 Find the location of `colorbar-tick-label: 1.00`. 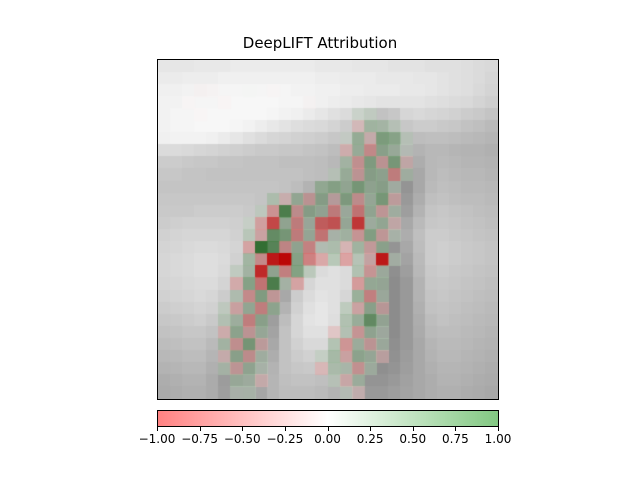

colorbar-tick-label: 1.00 is located at coordinates (498, 439).